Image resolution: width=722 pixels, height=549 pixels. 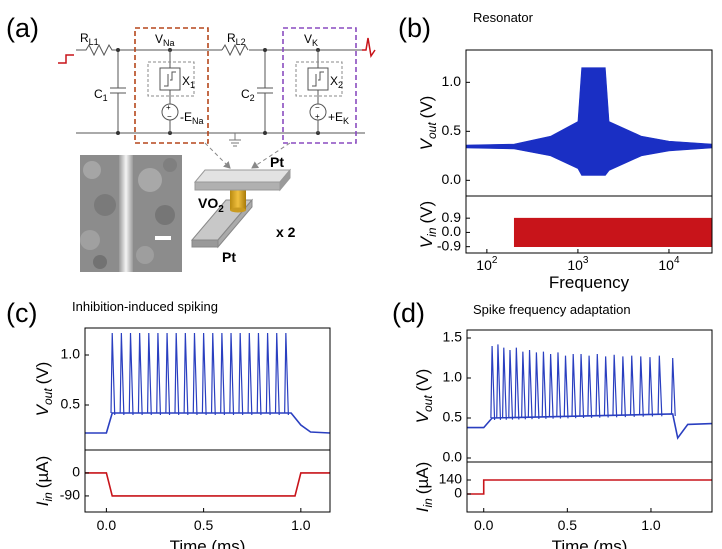 I want to click on label: X2, so click(x=336, y=82).